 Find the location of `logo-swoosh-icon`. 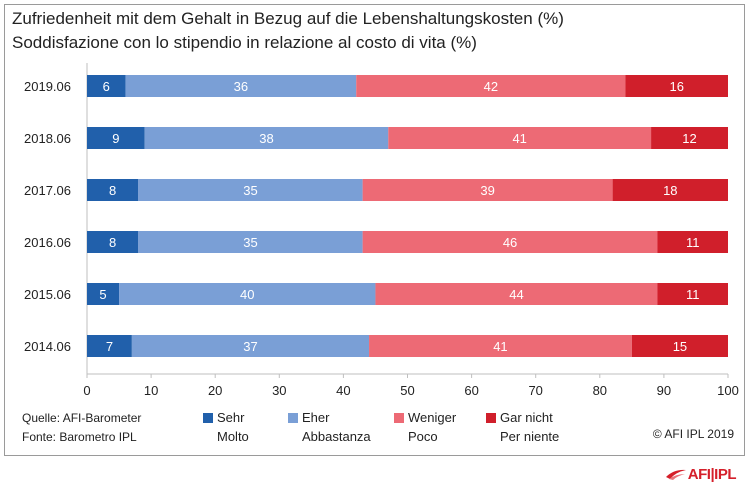

logo-swoosh-icon is located at coordinates (675, 474).